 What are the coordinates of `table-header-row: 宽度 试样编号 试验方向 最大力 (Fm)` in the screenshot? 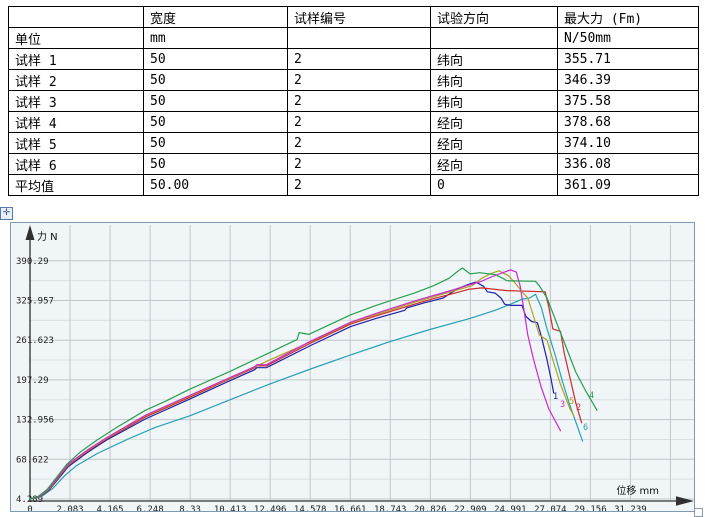 It's located at (353, 17).